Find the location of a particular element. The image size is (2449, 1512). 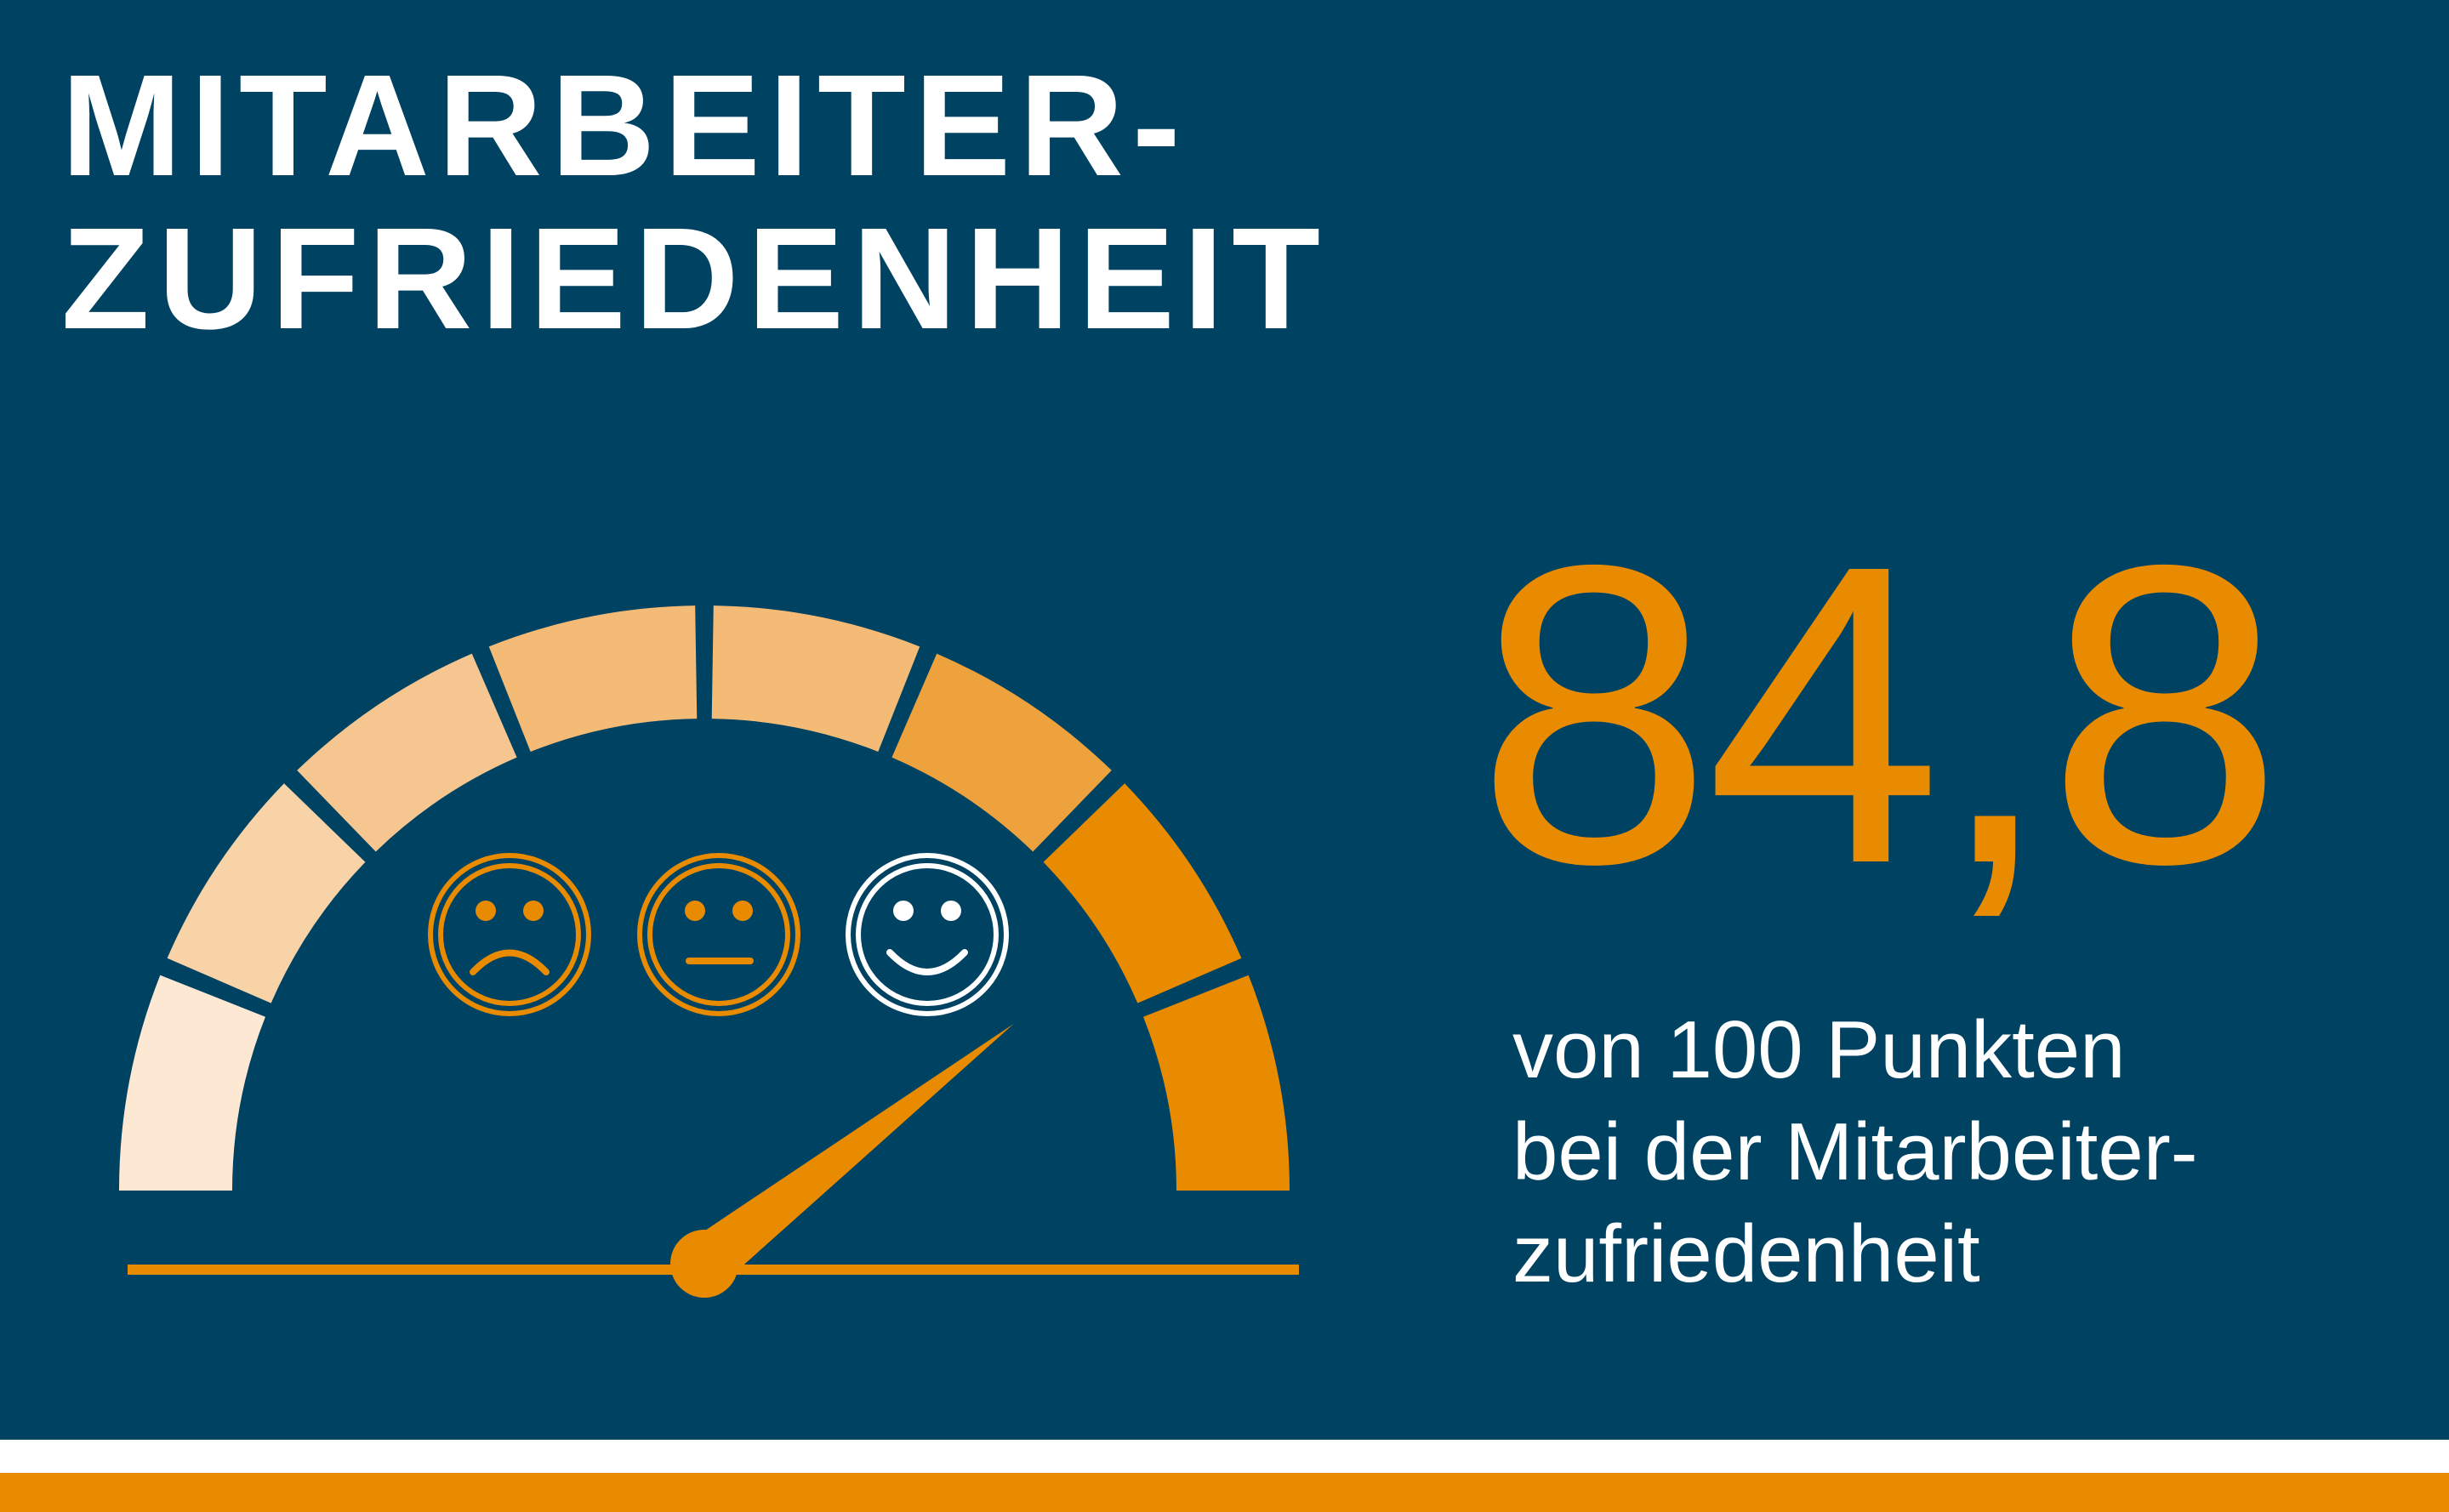

page-title: MITARBEITER- ZUFRIEDENHEIT is located at coordinates (695, 202).